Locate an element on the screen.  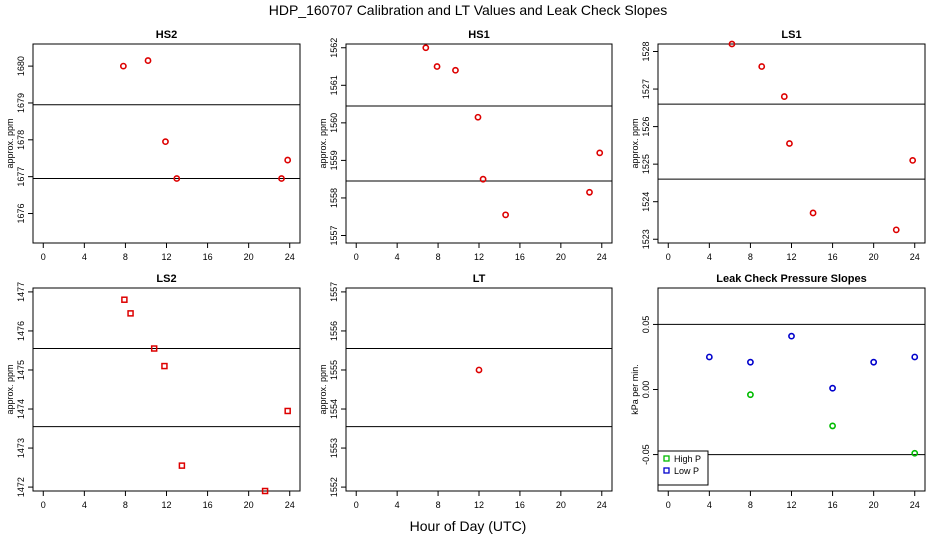
y-tick-label: 1473 is located at coordinates (21, 448).